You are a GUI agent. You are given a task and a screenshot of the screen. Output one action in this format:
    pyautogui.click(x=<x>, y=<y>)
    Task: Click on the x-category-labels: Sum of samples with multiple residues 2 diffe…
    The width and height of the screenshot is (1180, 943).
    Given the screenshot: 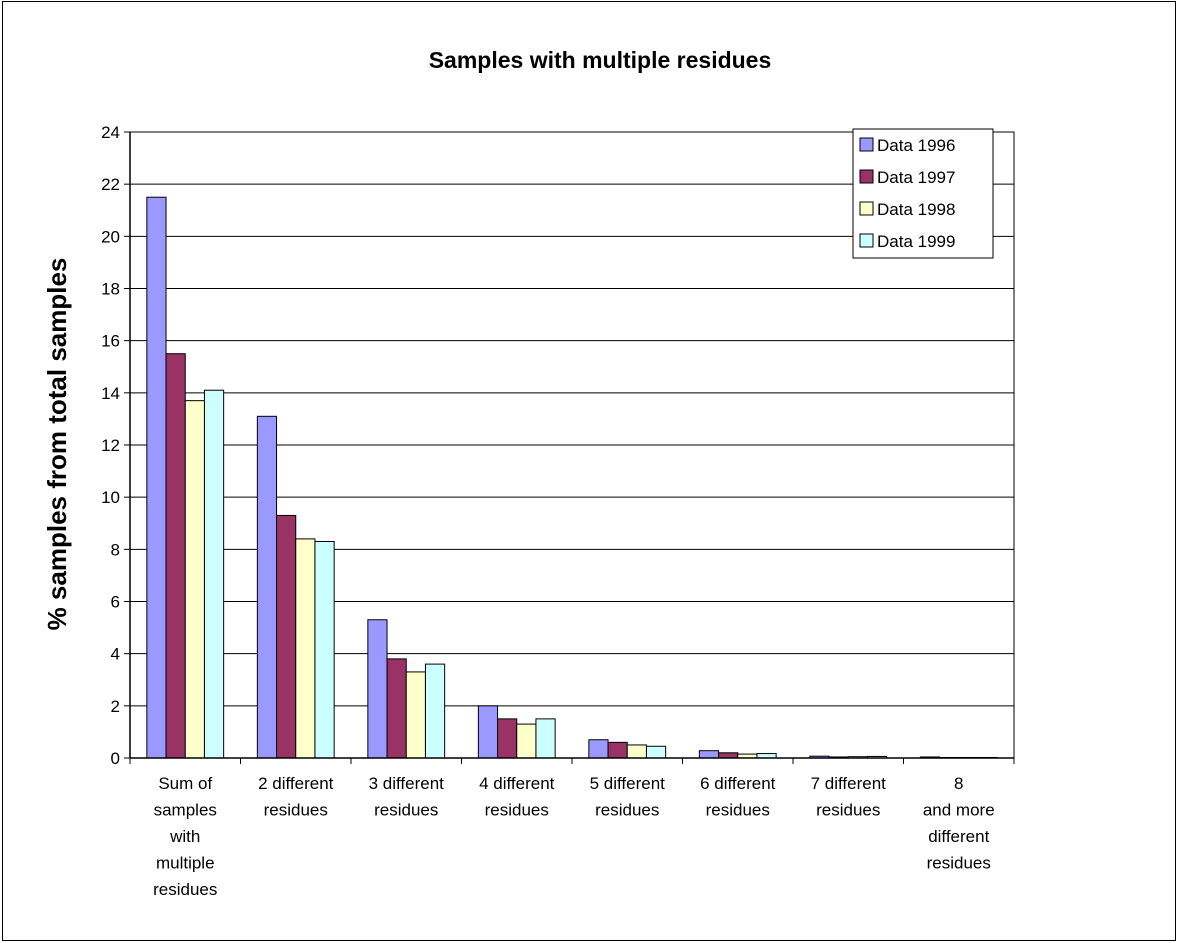 What is the action you would take?
    pyautogui.click(x=574, y=836)
    